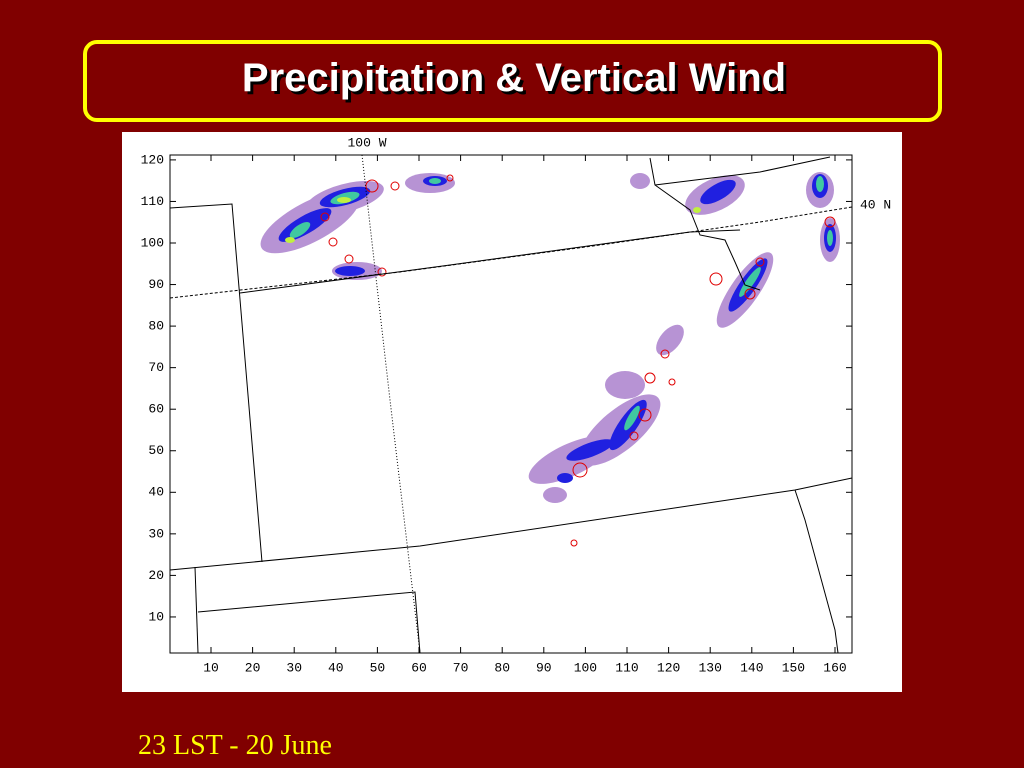 Image resolution: width=1024 pixels, height=768 pixels. Describe the element at coordinates (366, 142) in the screenshot. I see `meridian-label: 100 W` at that location.